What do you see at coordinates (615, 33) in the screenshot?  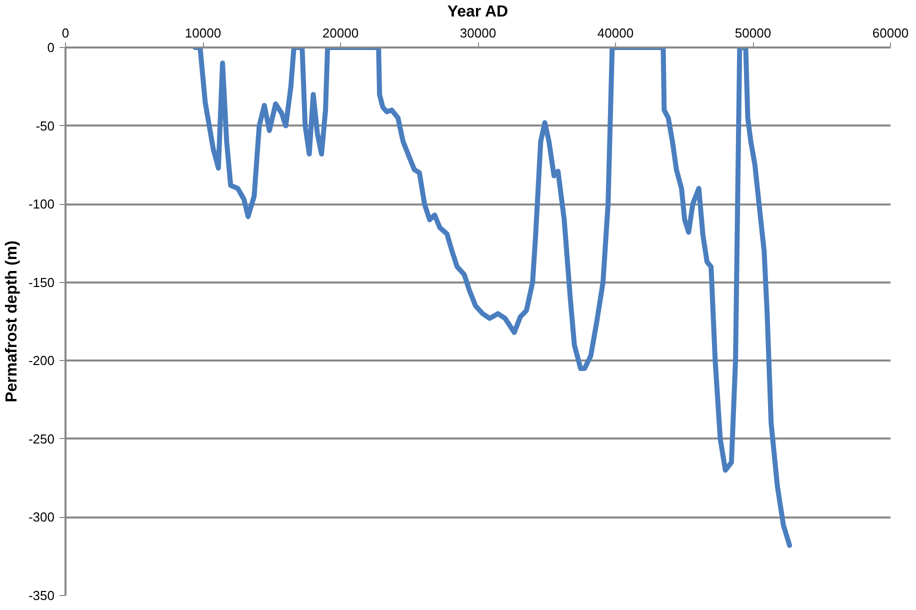 I see `x-tick-label: 40000` at bounding box center [615, 33].